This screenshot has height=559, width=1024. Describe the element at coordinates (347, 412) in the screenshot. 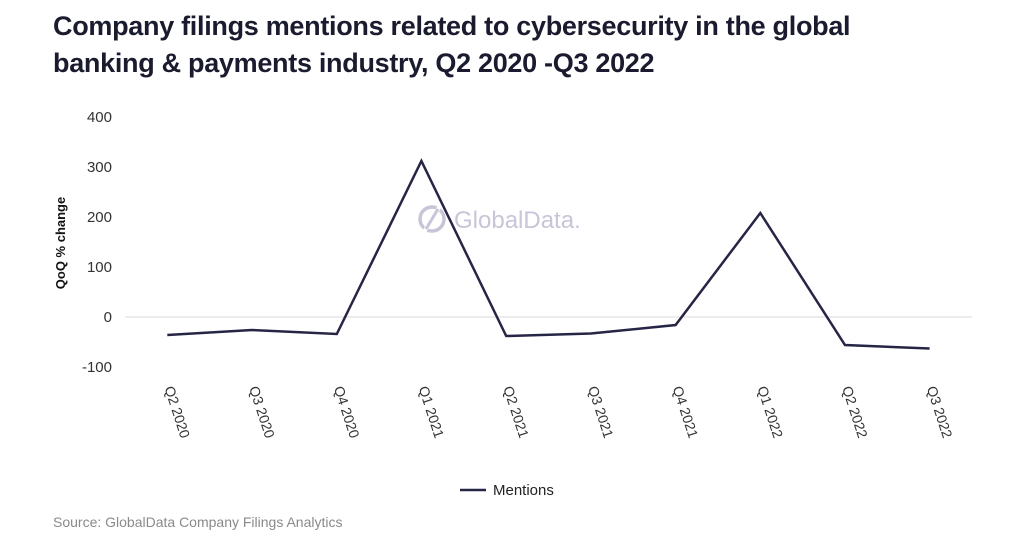

I see `x-tick-label: Q4 2020` at that location.